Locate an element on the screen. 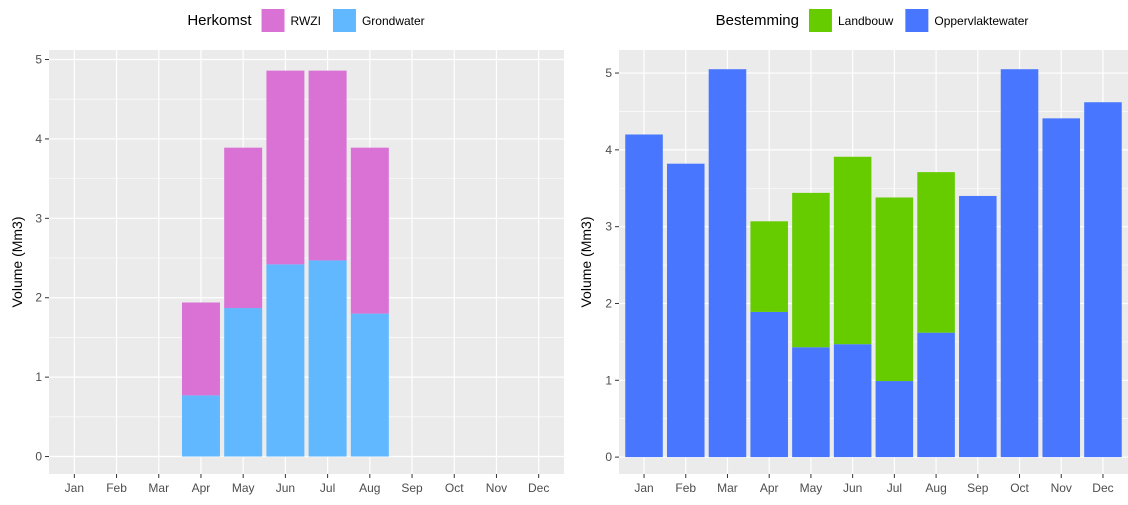 Image resolution: width=1128 pixels, height=505 pixels. legend-title: Bestemming is located at coordinates (757, 20).